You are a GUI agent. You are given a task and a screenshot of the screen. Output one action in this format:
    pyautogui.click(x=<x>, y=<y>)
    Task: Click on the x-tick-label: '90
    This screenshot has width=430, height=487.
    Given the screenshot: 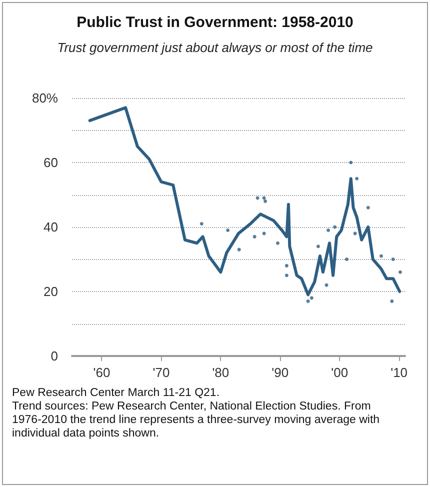 What is the action you would take?
    pyautogui.click(x=280, y=372)
    